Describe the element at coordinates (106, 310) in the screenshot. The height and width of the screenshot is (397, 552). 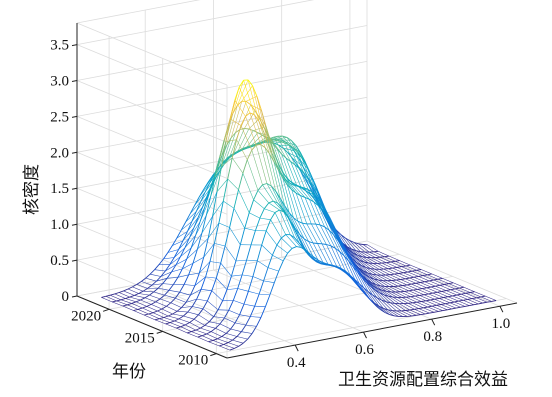
I see `y-tick-mark` at that location.